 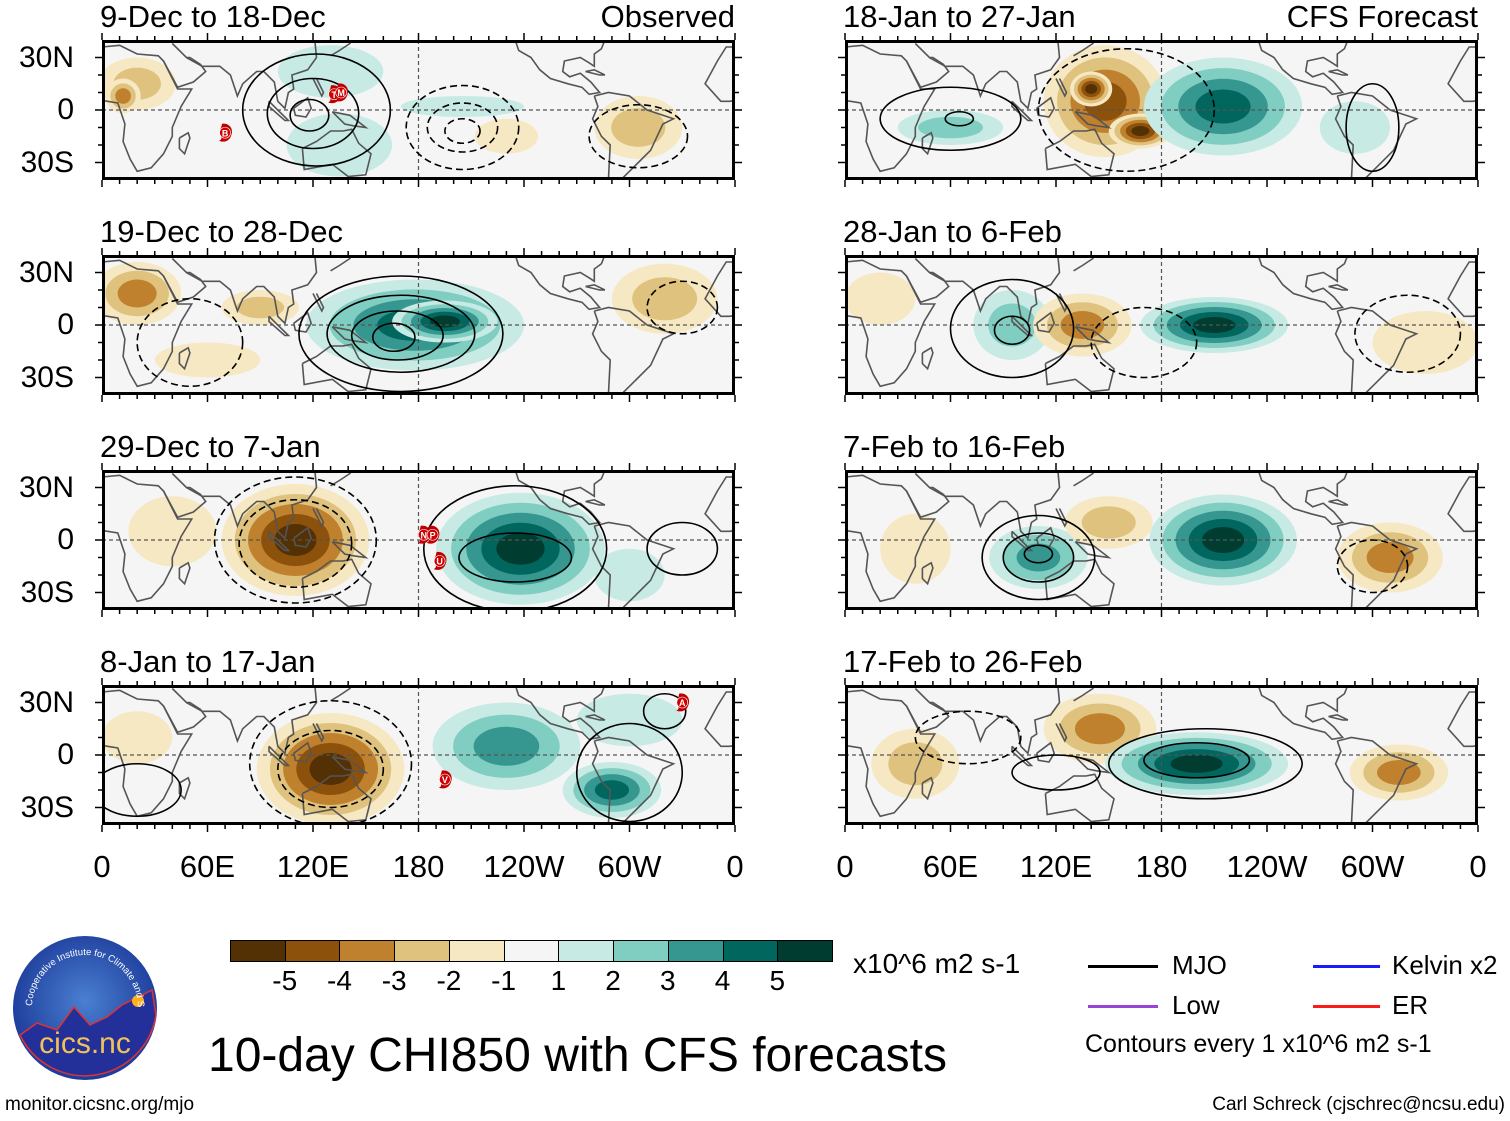 What do you see at coordinates (954, 446) in the screenshot?
I see `panel-title: 7-Feb to 16-Feb` at bounding box center [954, 446].